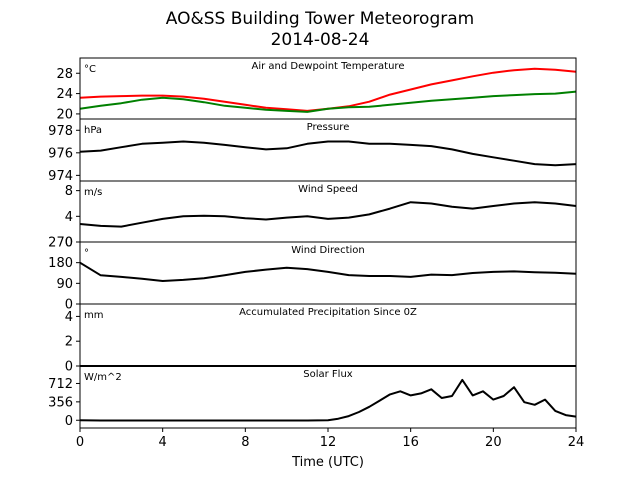 The height and width of the screenshot is (480, 640). I want to click on wind-speed-ytick-label-1: 4, so click(69, 217).